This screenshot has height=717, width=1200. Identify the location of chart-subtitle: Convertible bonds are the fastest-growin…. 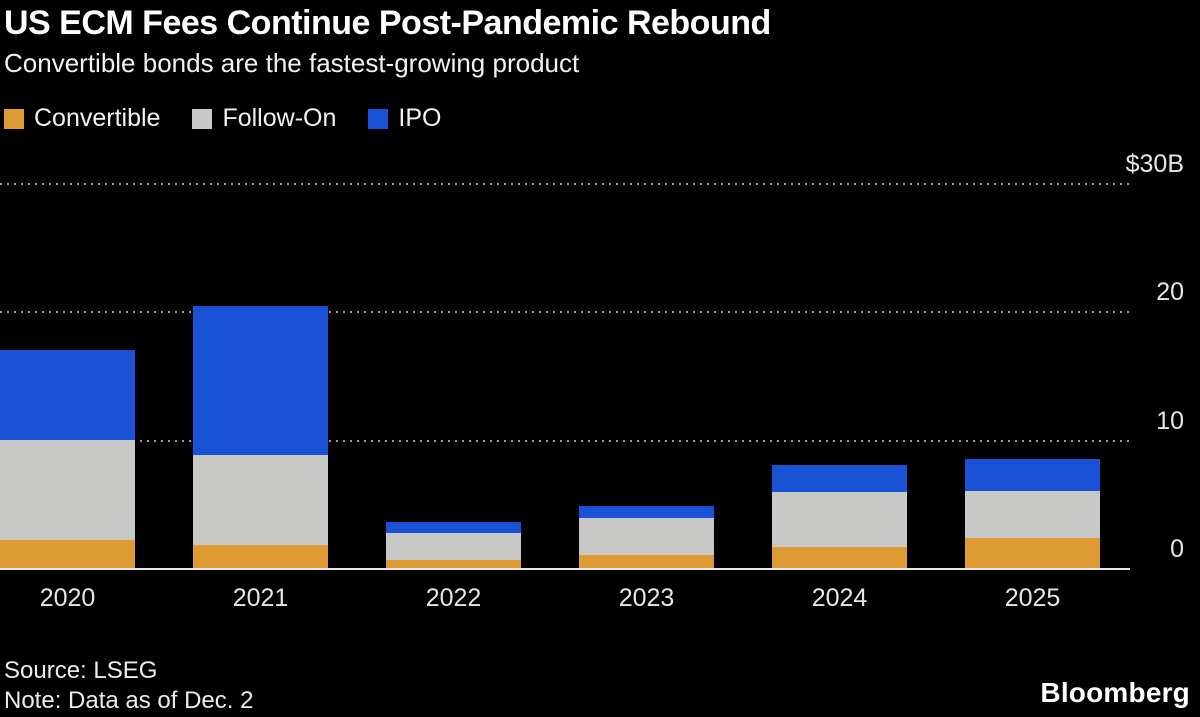
(292, 63).